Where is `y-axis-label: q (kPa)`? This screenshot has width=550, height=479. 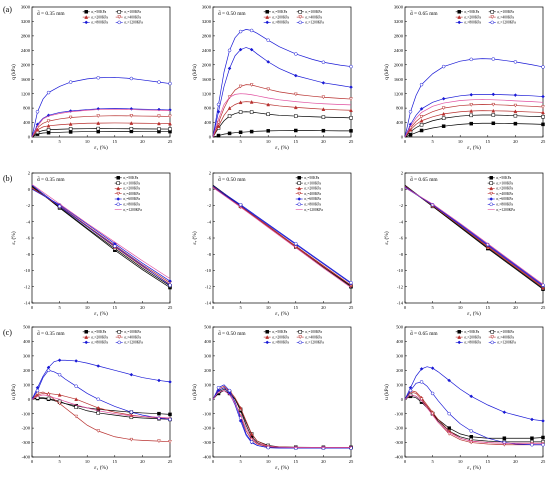
y-axis-label: q (kPa) is located at coordinates (386, 72).